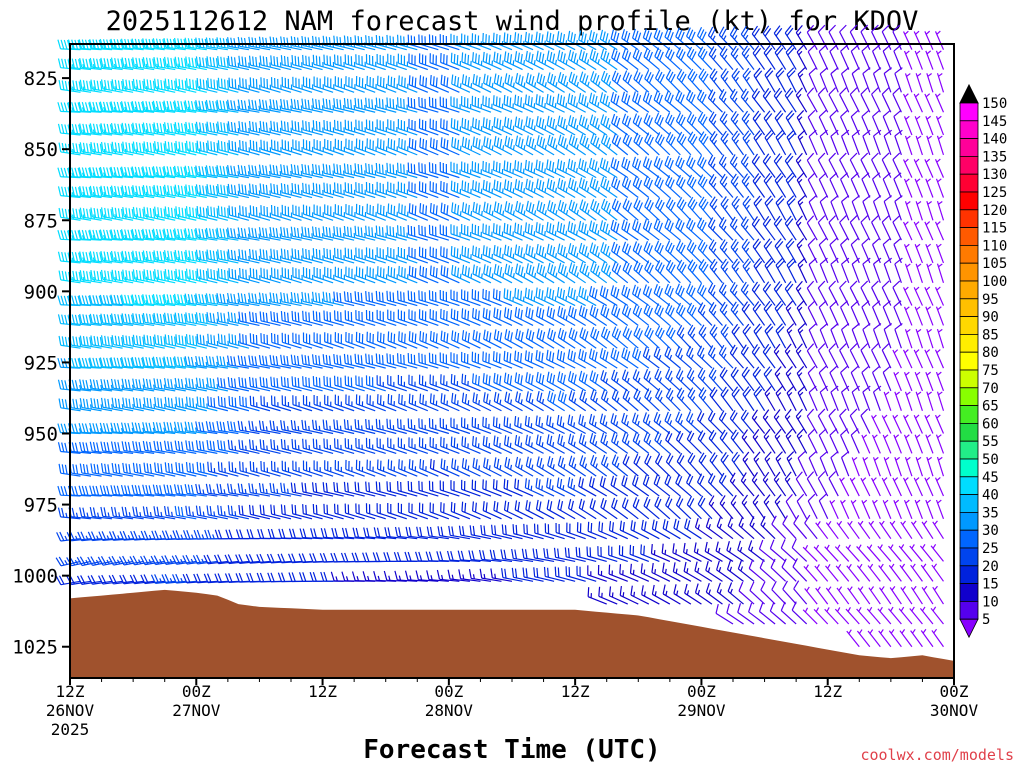 This screenshot has height=768, width=1024. What do you see at coordinates (994, 140) in the screenshot?
I see `colorbar-label: 140` at bounding box center [994, 140].